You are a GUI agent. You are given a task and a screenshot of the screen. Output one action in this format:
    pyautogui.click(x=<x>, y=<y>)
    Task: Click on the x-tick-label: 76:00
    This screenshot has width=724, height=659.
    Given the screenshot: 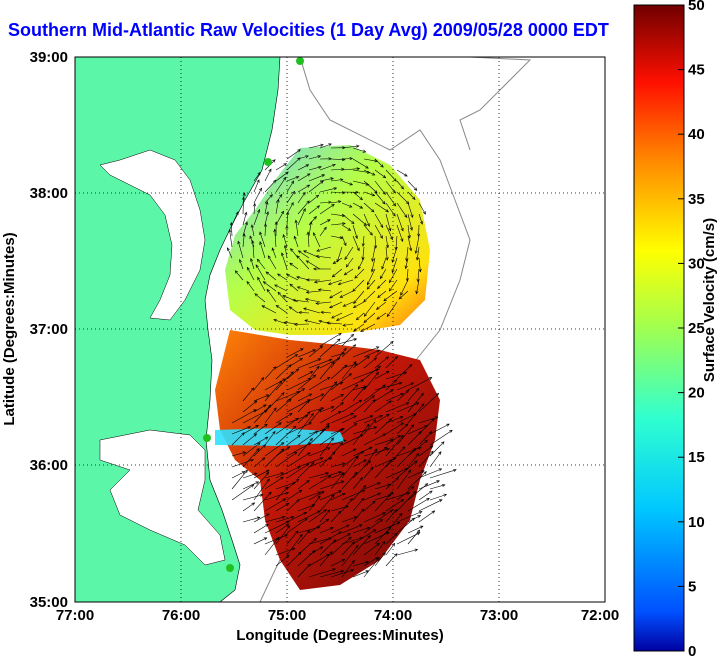 What is the action you would take?
    pyautogui.click(x=181, y=615)
    